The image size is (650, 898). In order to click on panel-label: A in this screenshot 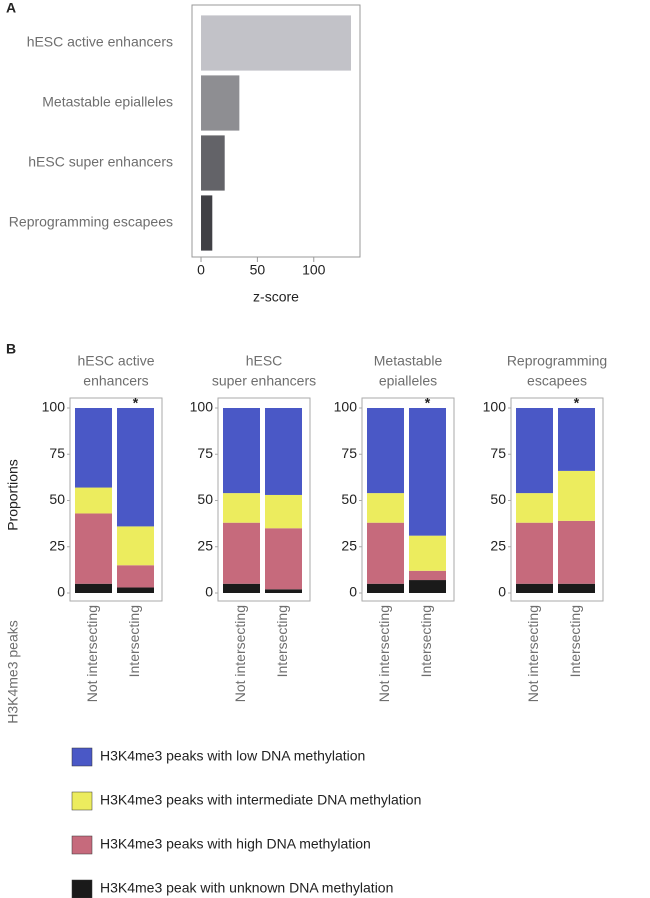, I will do `click(11, 8)`.